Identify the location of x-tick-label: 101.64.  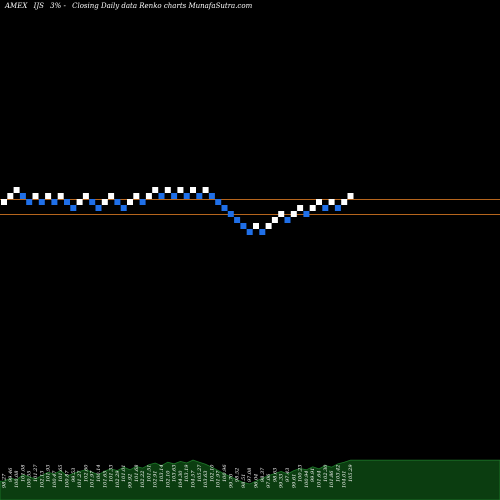
(320, 480).